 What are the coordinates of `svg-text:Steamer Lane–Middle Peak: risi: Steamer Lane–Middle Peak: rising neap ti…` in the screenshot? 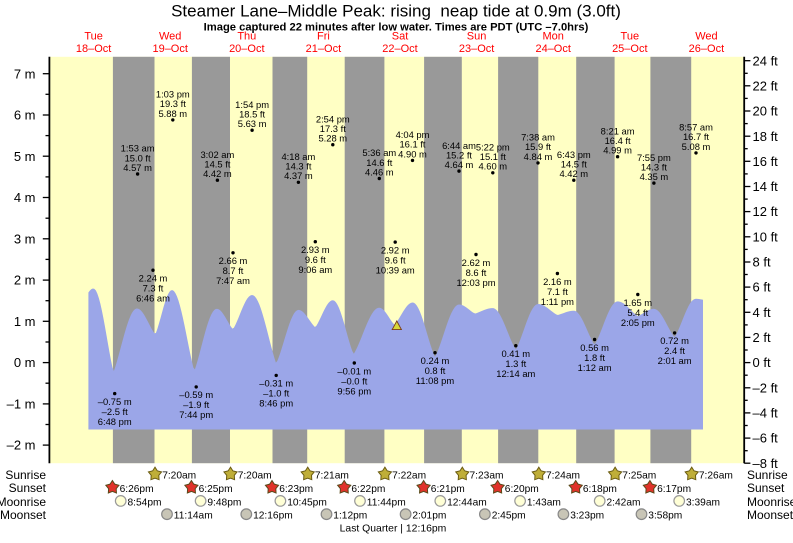 It's located at (396, 11).